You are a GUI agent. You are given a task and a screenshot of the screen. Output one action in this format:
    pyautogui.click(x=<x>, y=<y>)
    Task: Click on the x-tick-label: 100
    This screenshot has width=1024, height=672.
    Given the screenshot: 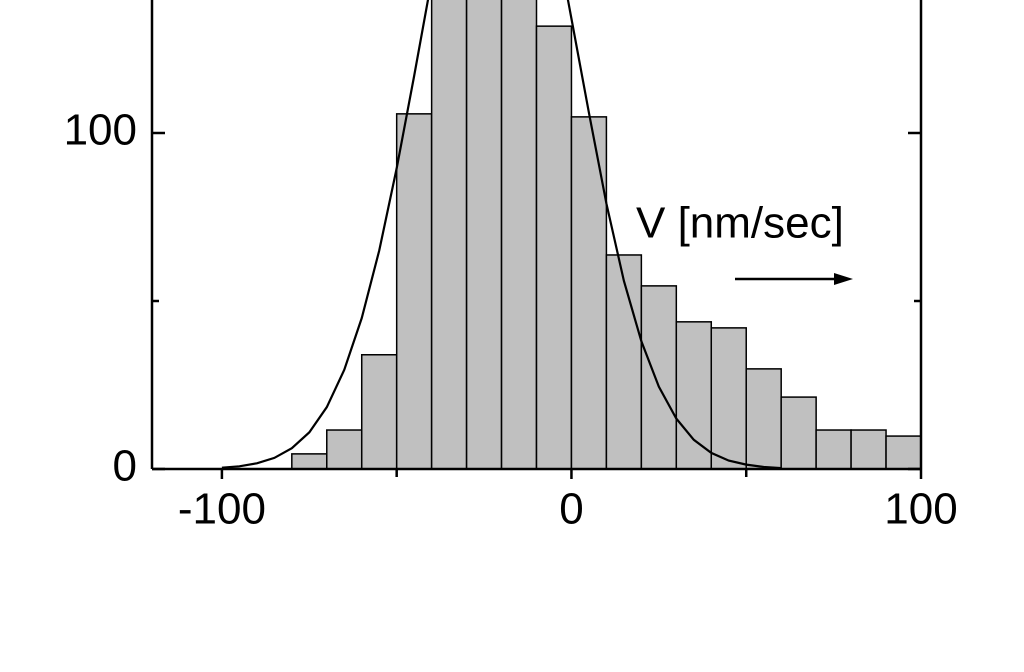 What is the action you would take?
    pyautogui.click(x=920, y=509)
    